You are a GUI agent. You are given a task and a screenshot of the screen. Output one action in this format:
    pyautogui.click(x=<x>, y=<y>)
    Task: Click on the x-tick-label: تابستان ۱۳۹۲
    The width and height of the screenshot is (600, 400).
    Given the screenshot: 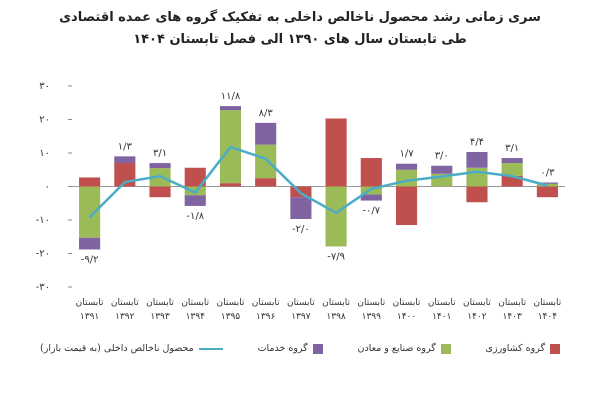 What is the action you would take?
    pyautogui.click(x=124, y=310)
    